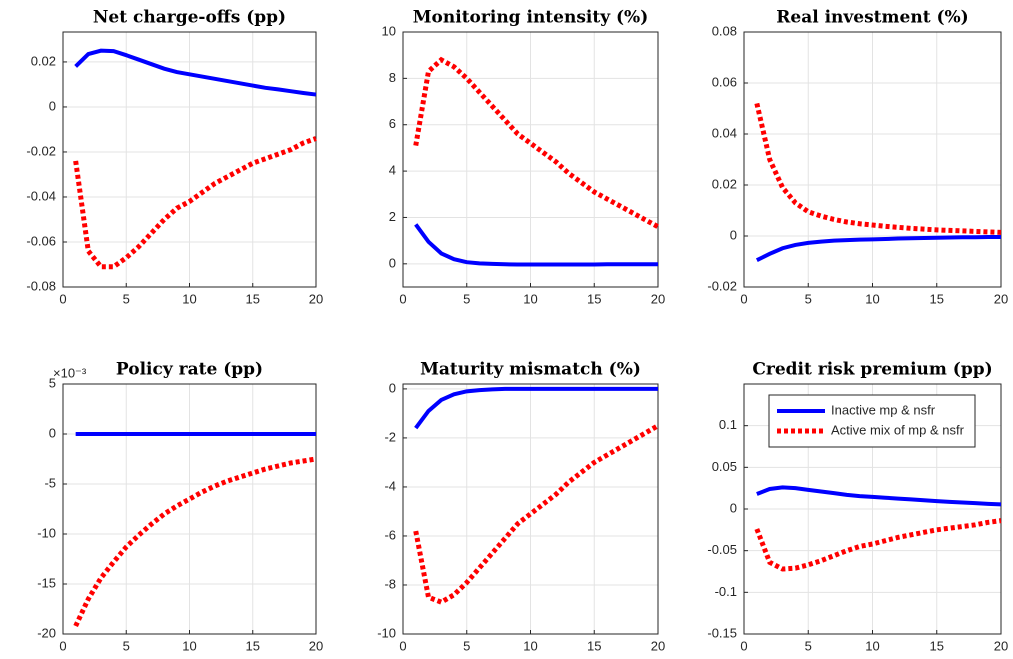 Image resolution: width=1013 pixels, height=659 pixels. What do you see at coordinates (189, 370) in the screenshot?
I see `subplot-title: Policy rate (pp)` at bounding box center [189, 370].